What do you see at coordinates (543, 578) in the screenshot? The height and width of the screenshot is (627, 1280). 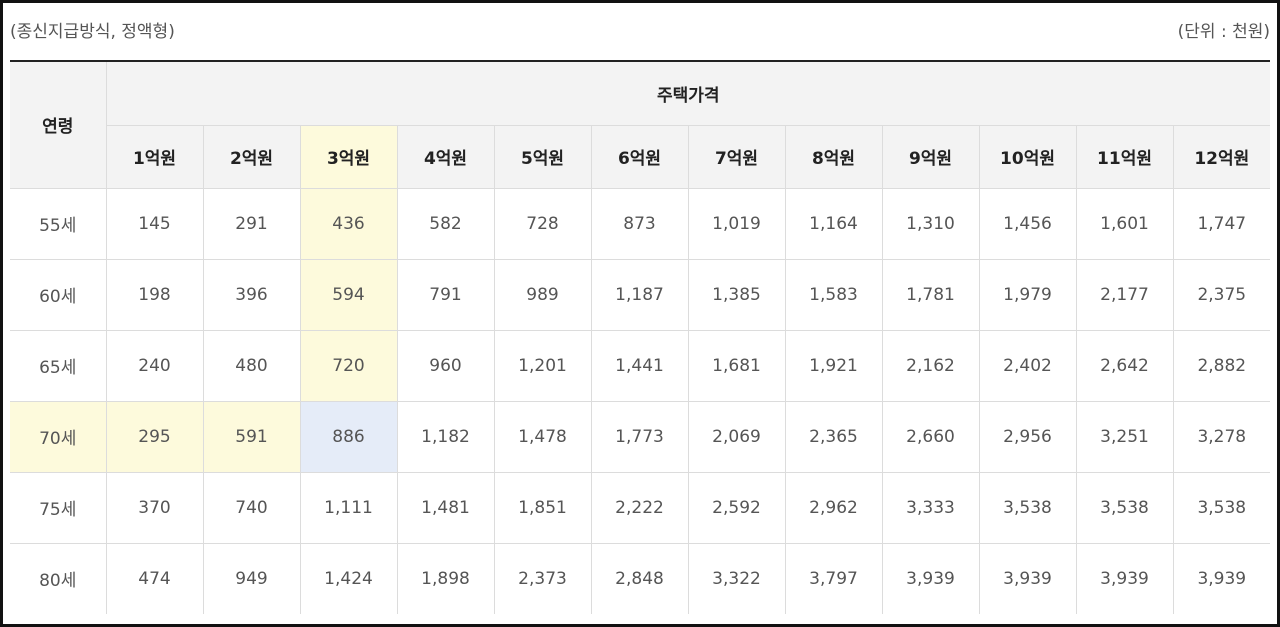 I see `value-cell: 2,373` at bounding box center [543, 578].